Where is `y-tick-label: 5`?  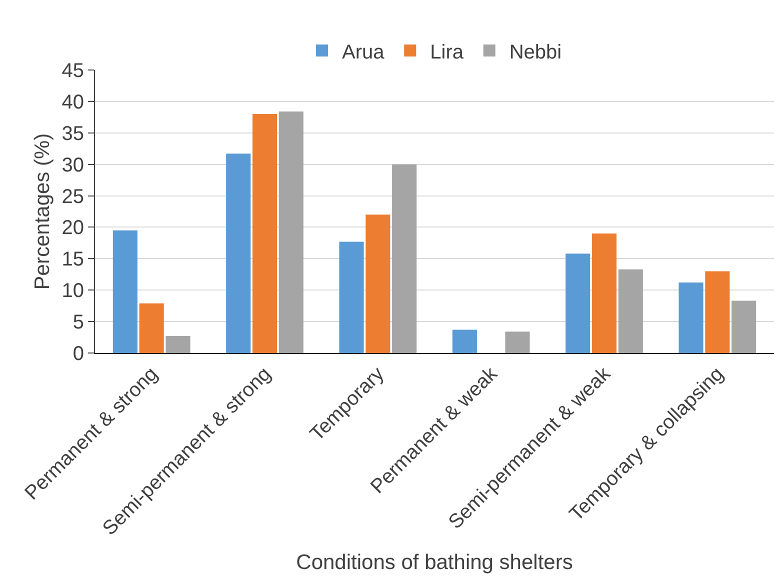 y-tick-label: 5 is located at coordinates (78, 323).